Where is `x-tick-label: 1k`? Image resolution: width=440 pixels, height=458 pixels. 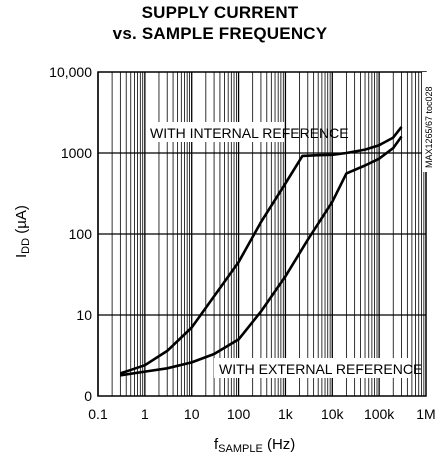
x-tick-label: 1k is located at coordinates (286, 414).